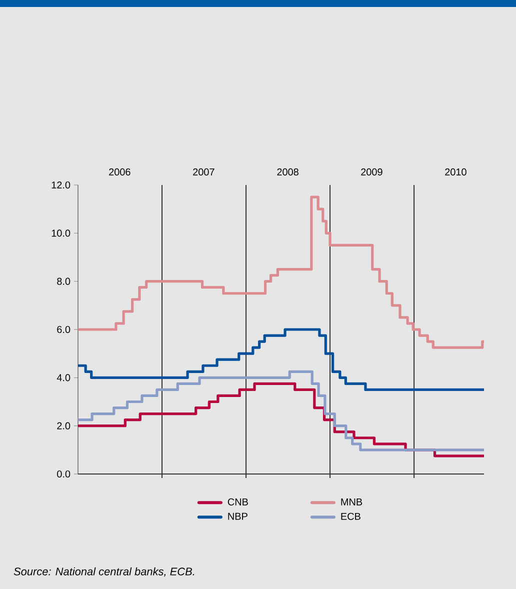 The width and height of the screenshot is (516, 589). I want to click on y-tick-label: 10.0, so click(61, 233).